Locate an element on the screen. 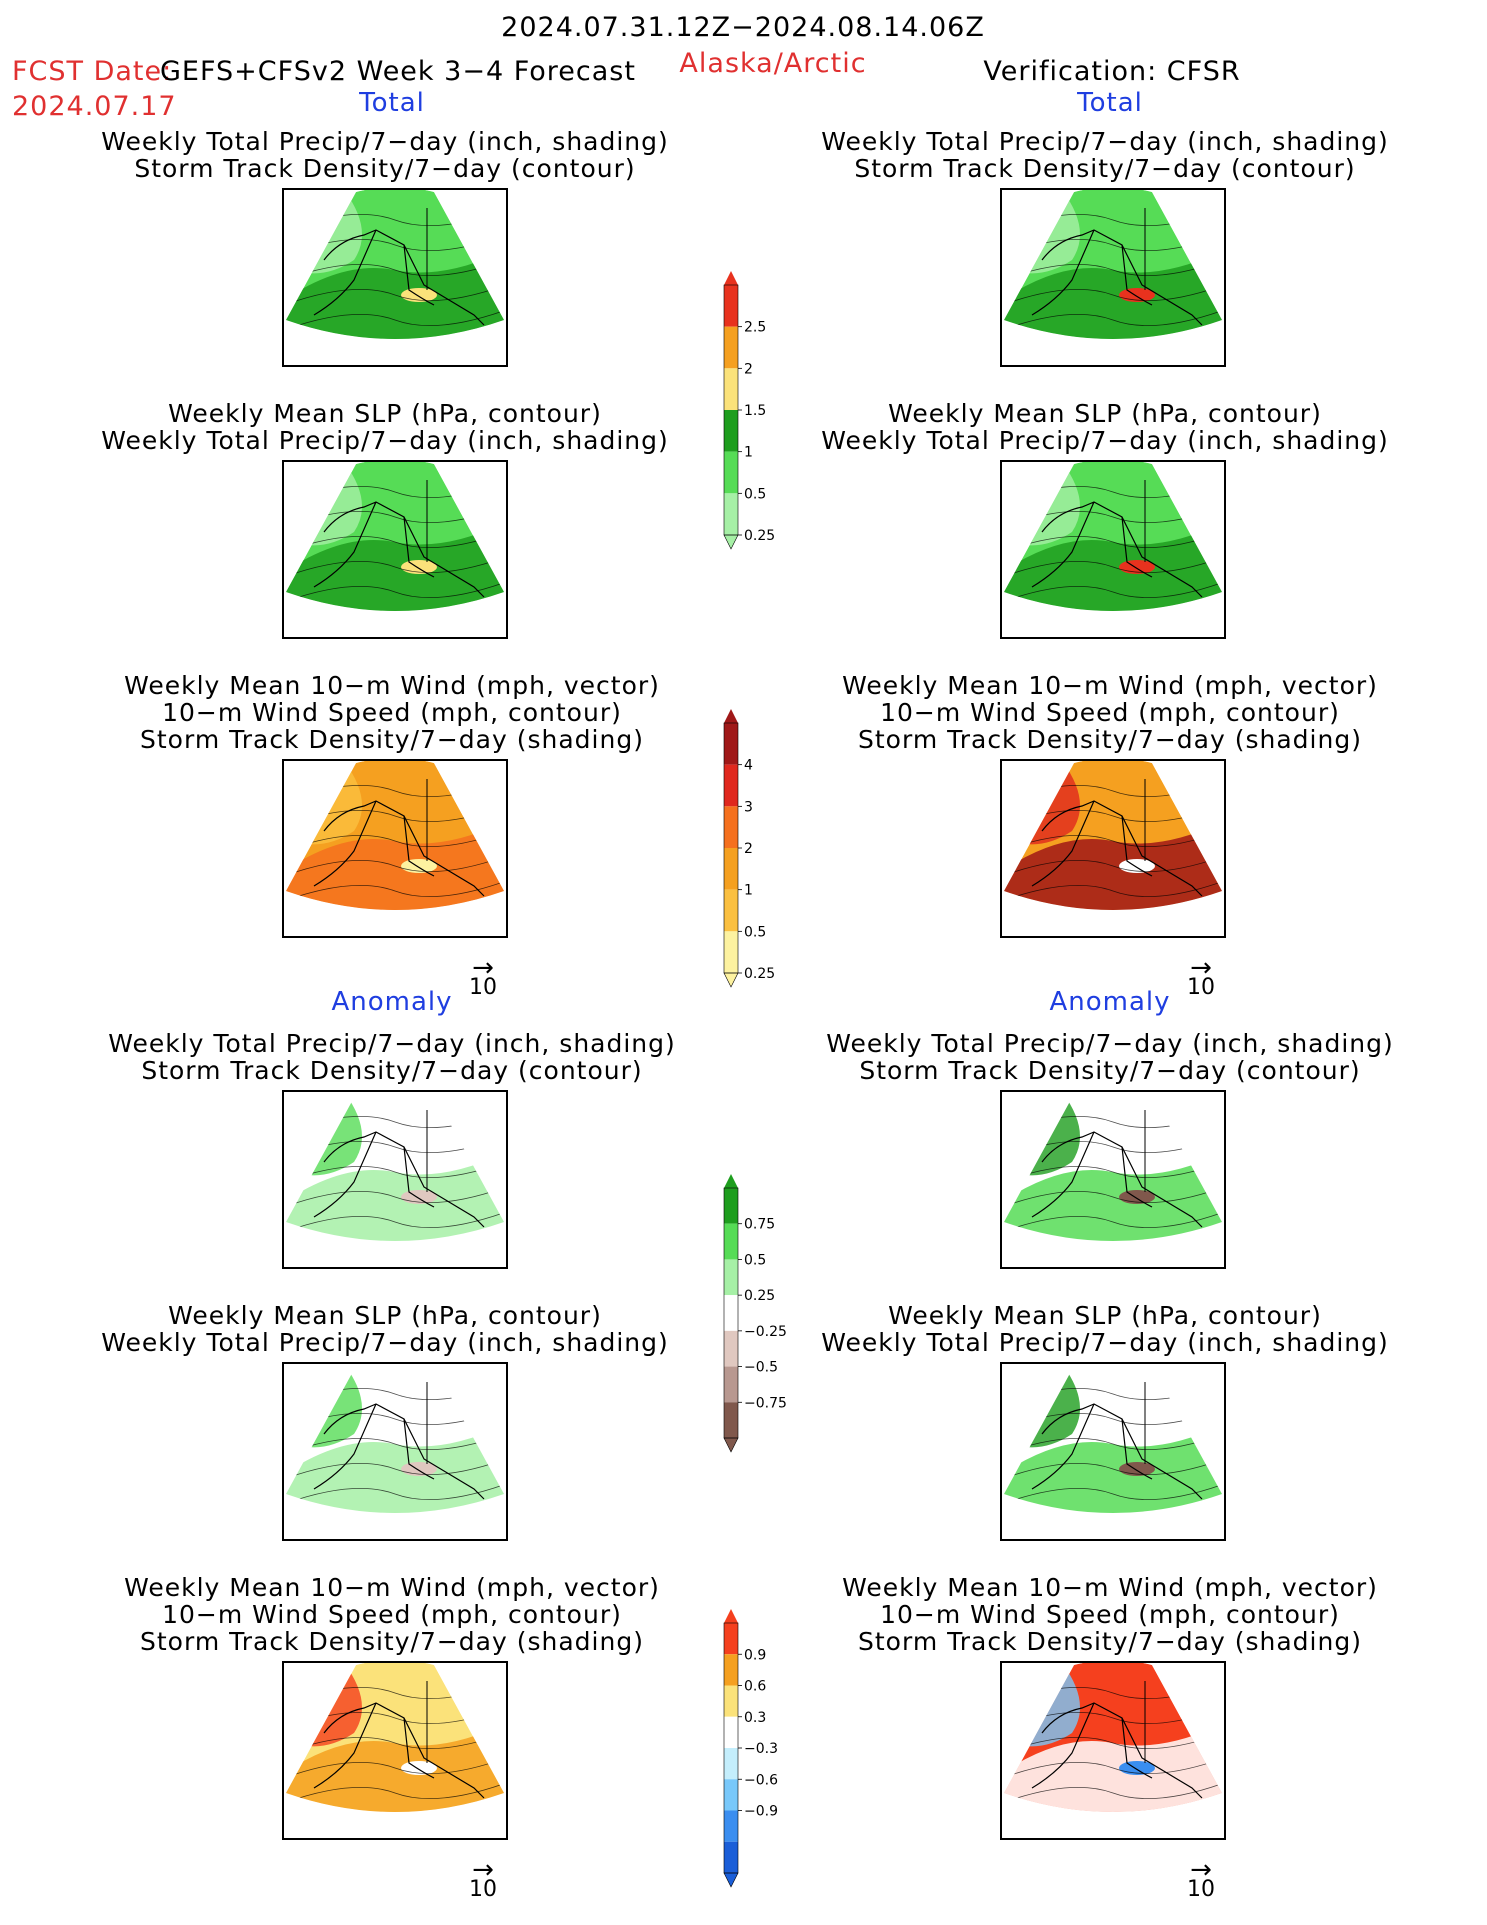 This screenshot has height=1925, width=1487. map-ver-total-precip is located at coordinates (1113, 277).